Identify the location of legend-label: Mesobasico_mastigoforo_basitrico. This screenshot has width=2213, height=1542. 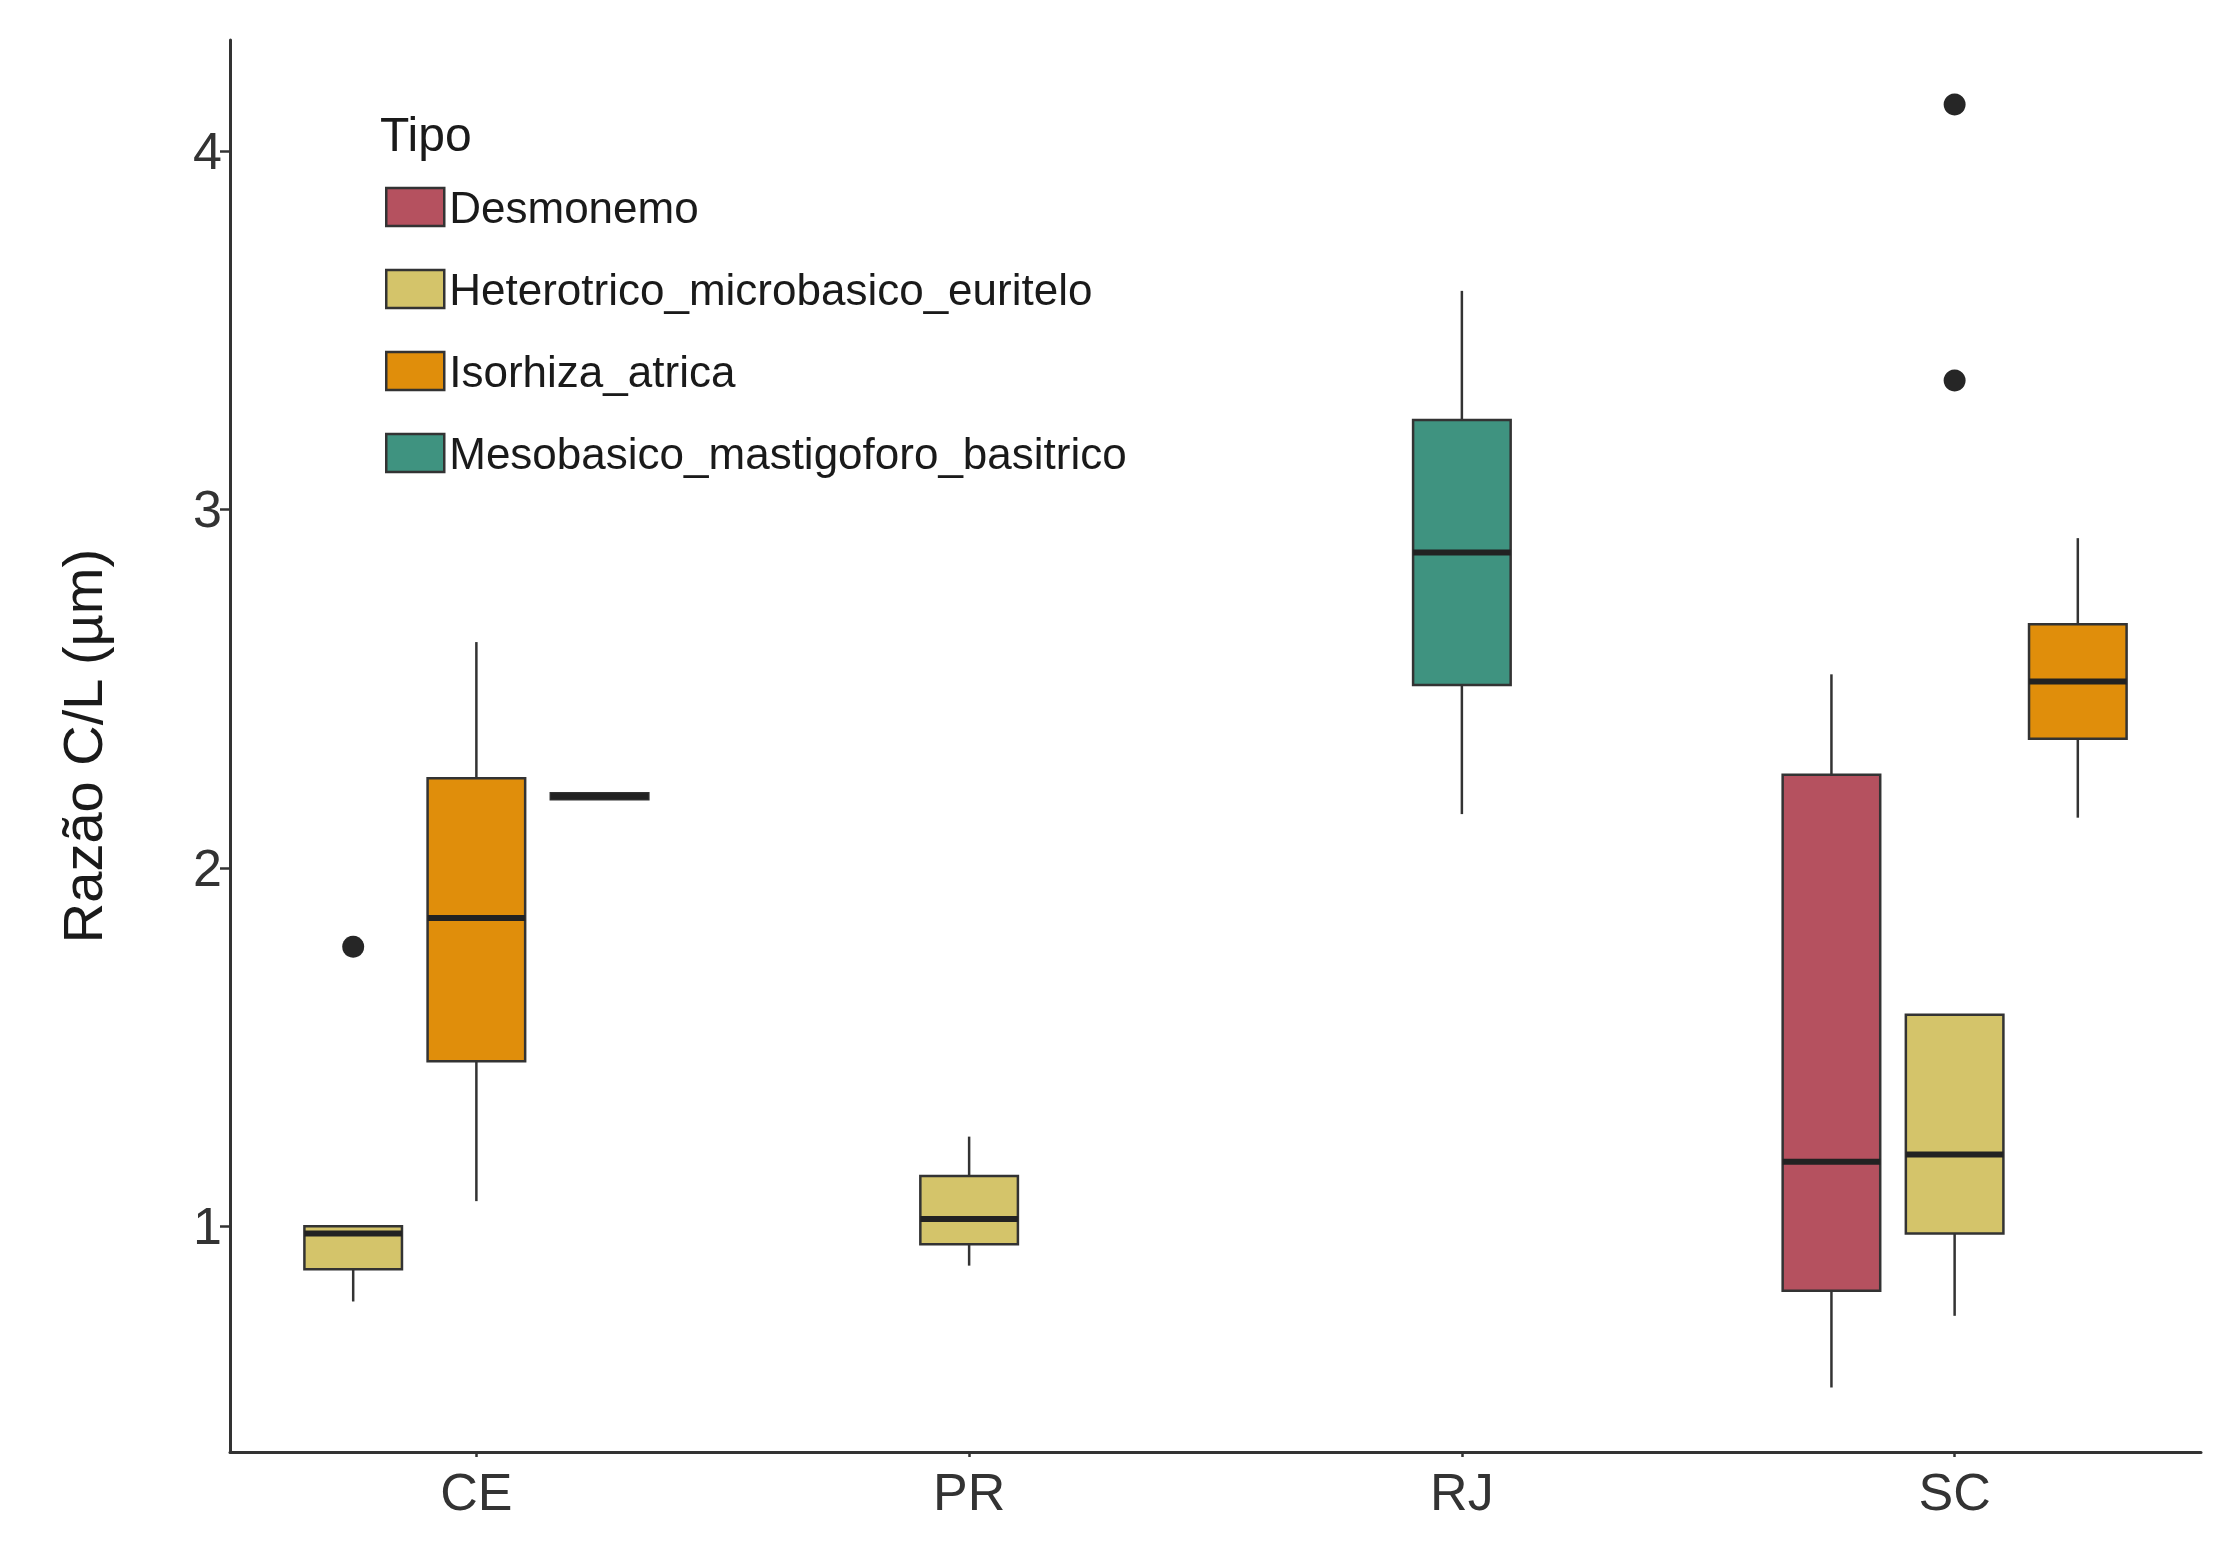
(788, 453).